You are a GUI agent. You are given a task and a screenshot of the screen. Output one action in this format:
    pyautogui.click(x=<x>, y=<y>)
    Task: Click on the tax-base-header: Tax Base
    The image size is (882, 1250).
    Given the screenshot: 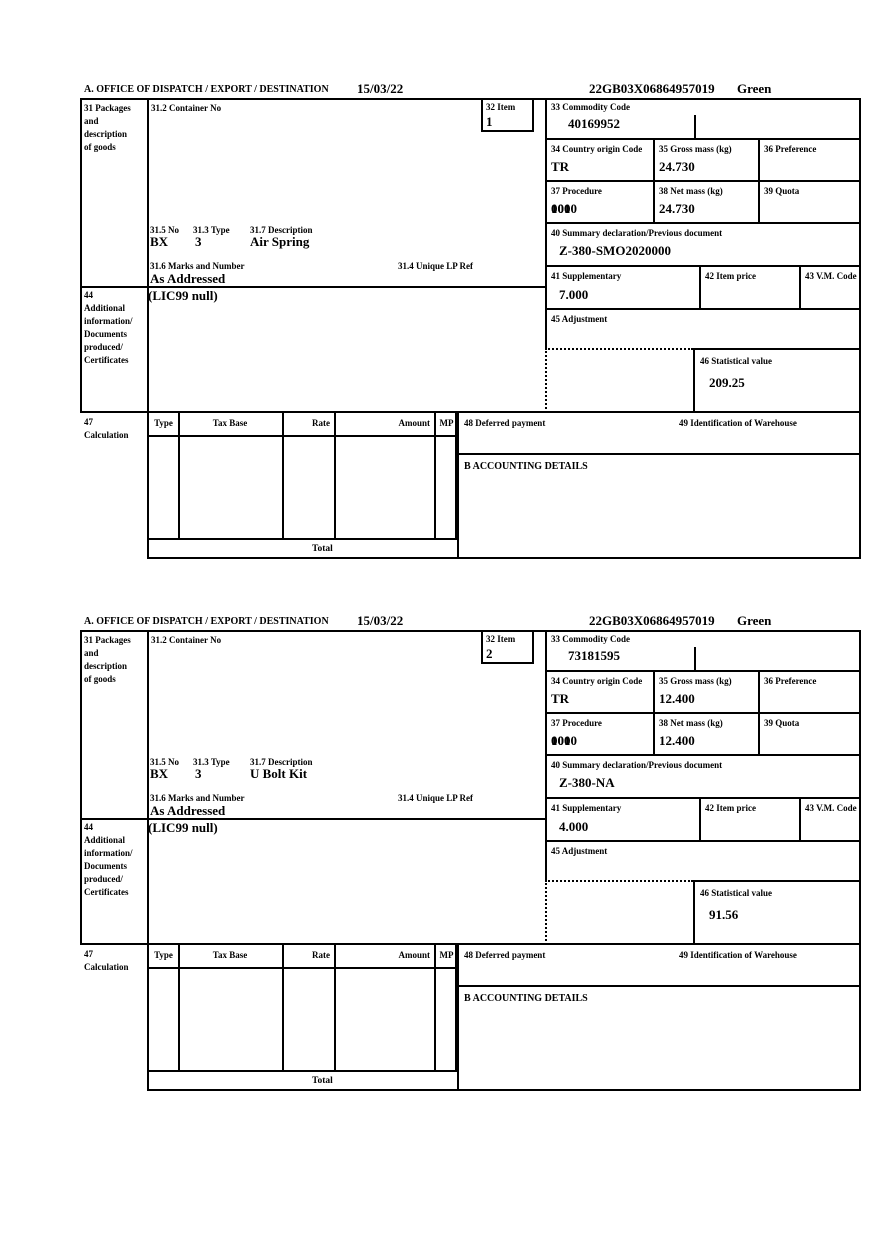 What is the action you would take?
    pyautogui.click(x=230, y=423)
    